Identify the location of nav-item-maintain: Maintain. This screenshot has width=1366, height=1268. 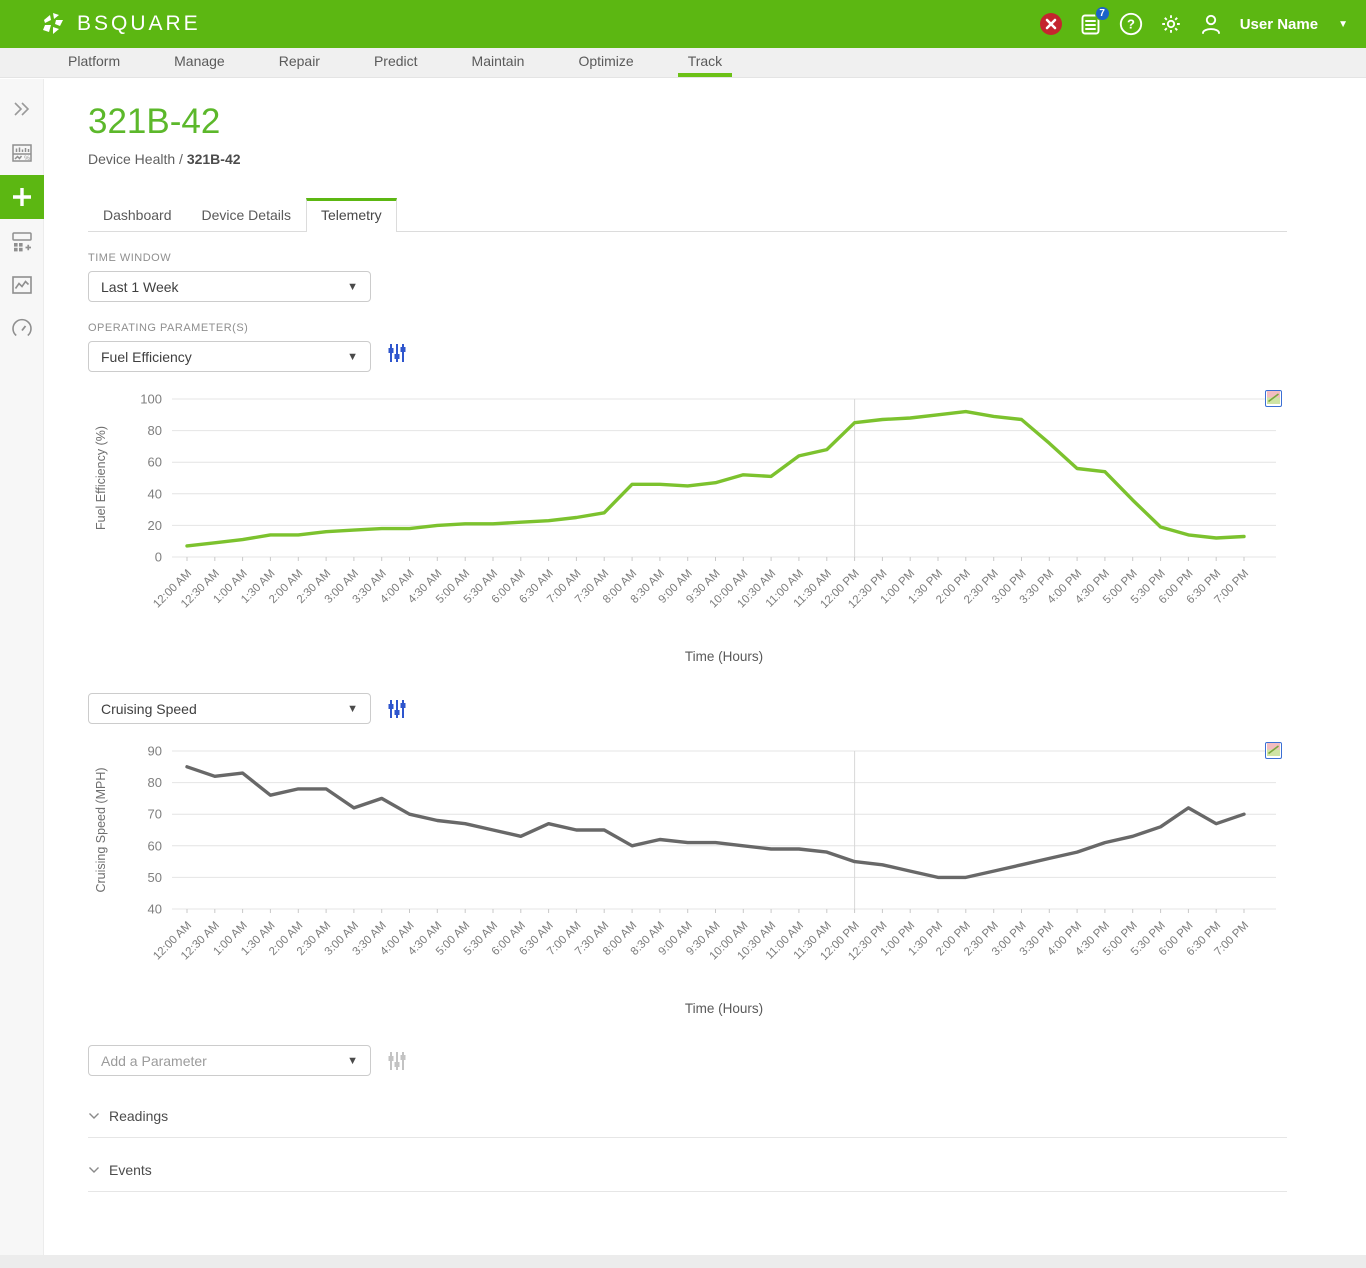
(498, 60).